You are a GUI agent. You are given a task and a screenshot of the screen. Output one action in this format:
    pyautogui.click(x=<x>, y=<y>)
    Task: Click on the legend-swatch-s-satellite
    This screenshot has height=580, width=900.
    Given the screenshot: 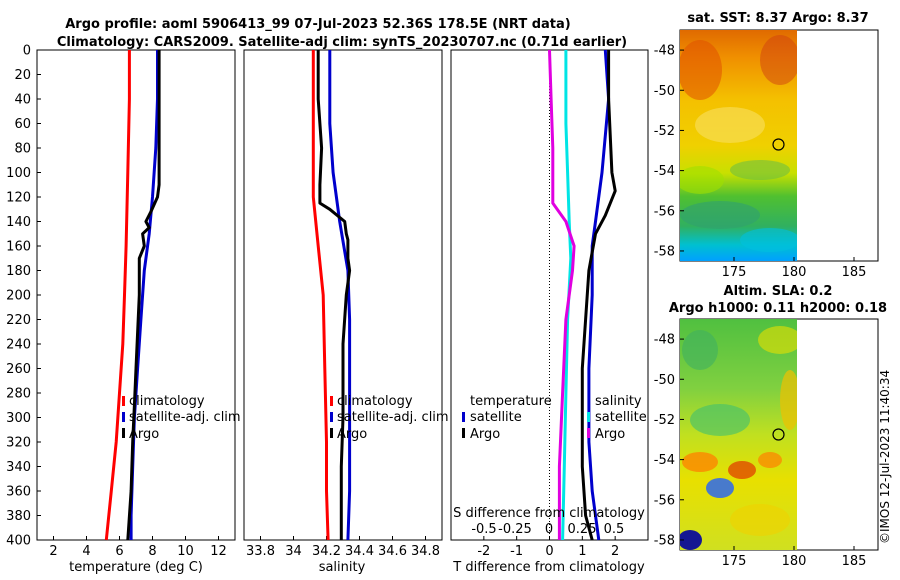 What is the action you would take?
    pyautogui.click(x=588, y=417)
    